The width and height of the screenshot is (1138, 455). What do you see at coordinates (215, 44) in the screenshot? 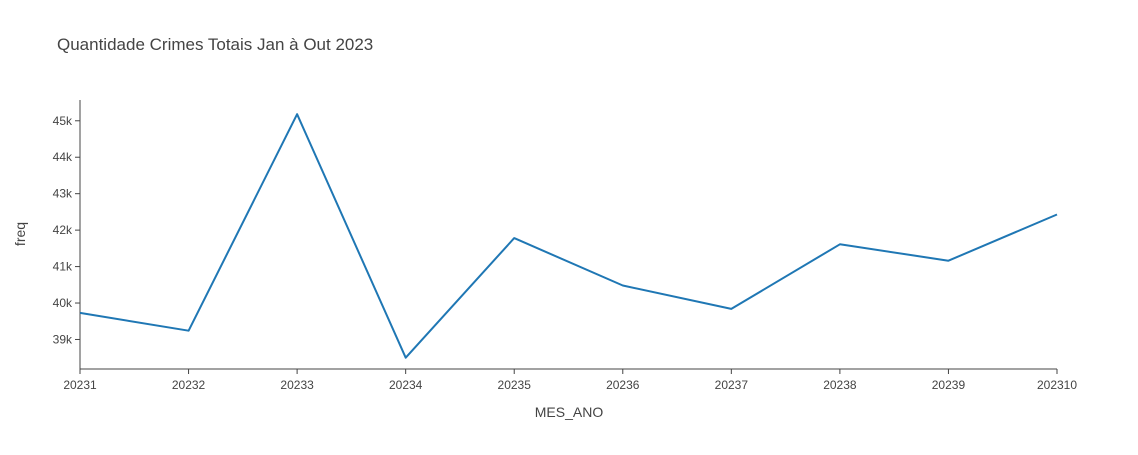
I see `chart-title: Quantidade Crimes Totais Jan à Out 2023` at bounding box center [215, 44].